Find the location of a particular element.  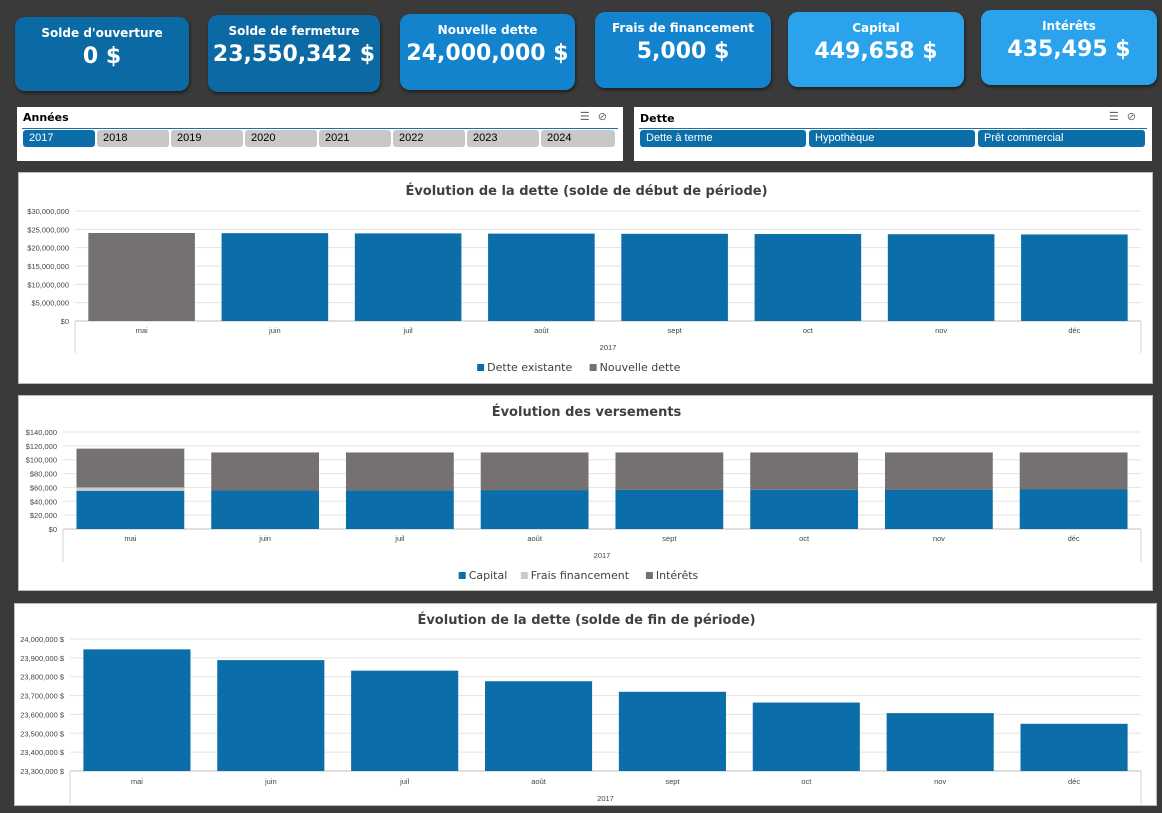

kpi-label: Solde d'ouverture is located at coordinates (102, 33).